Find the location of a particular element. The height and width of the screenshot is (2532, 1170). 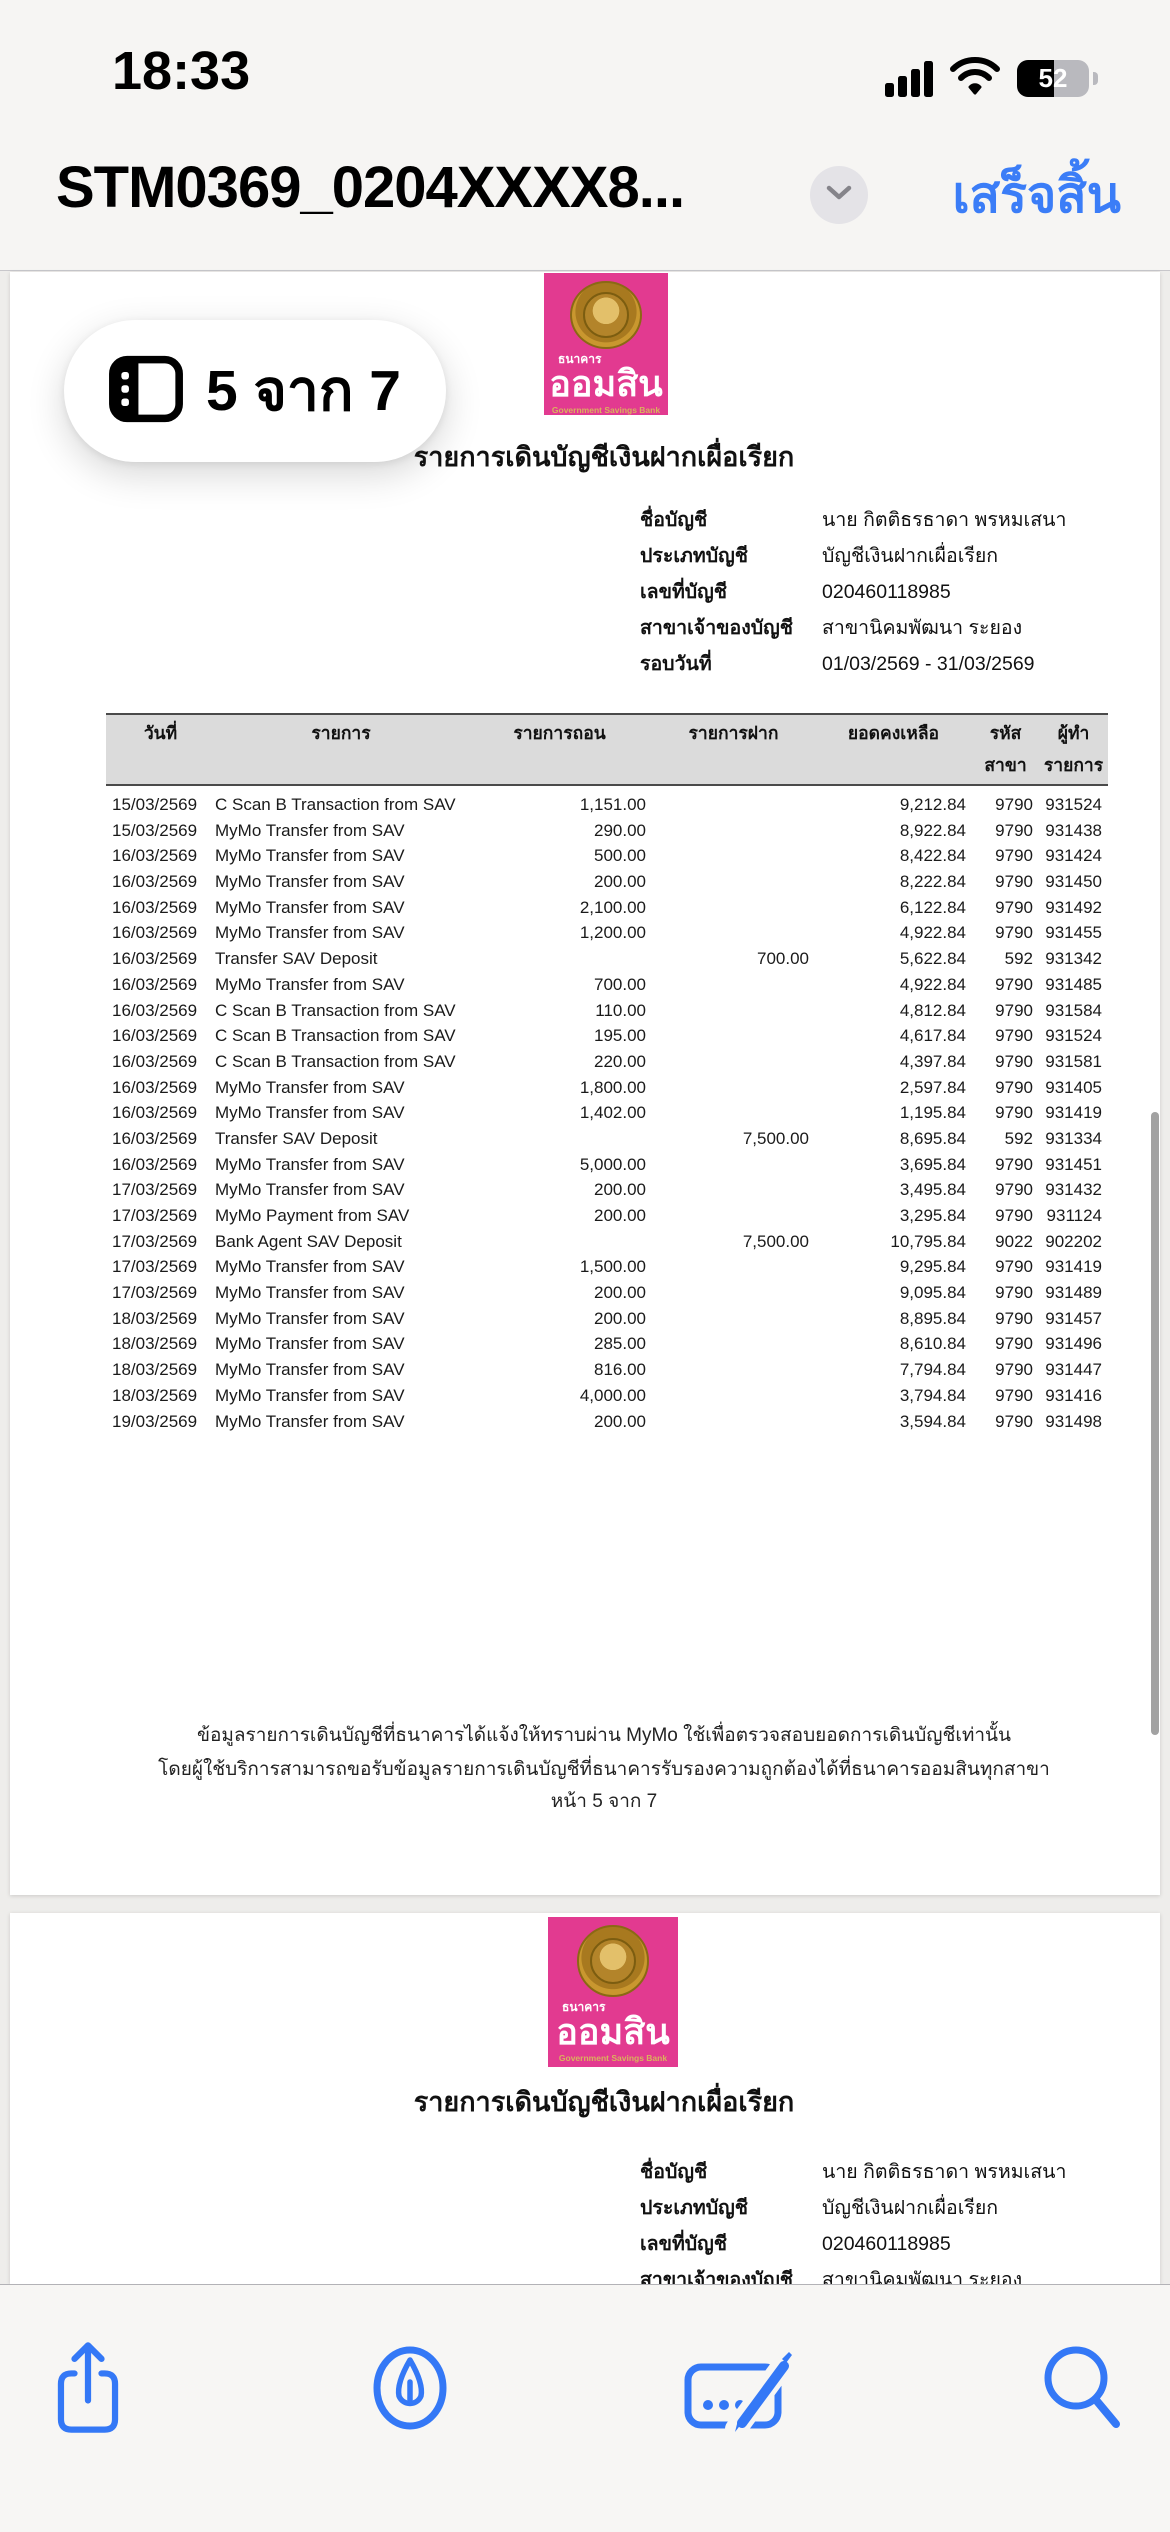

cell-bal: 8,610.84 is located at coordinates (932, 1344).